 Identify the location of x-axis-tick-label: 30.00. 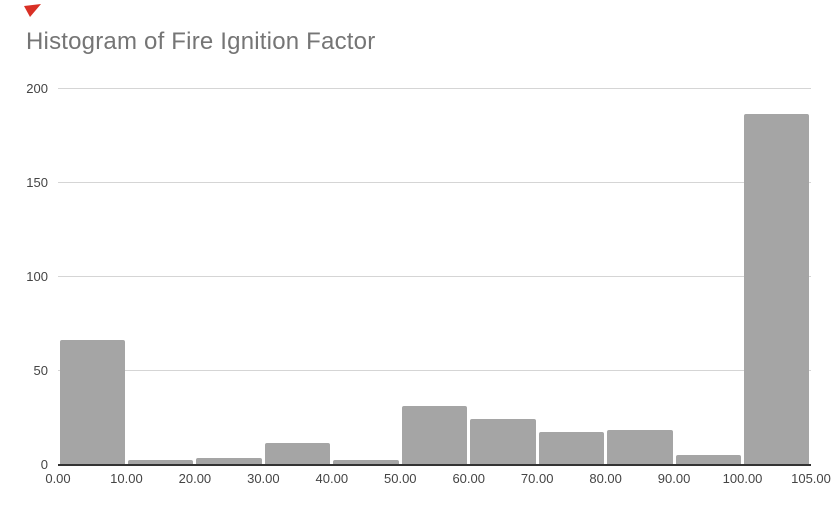
(263, 478).